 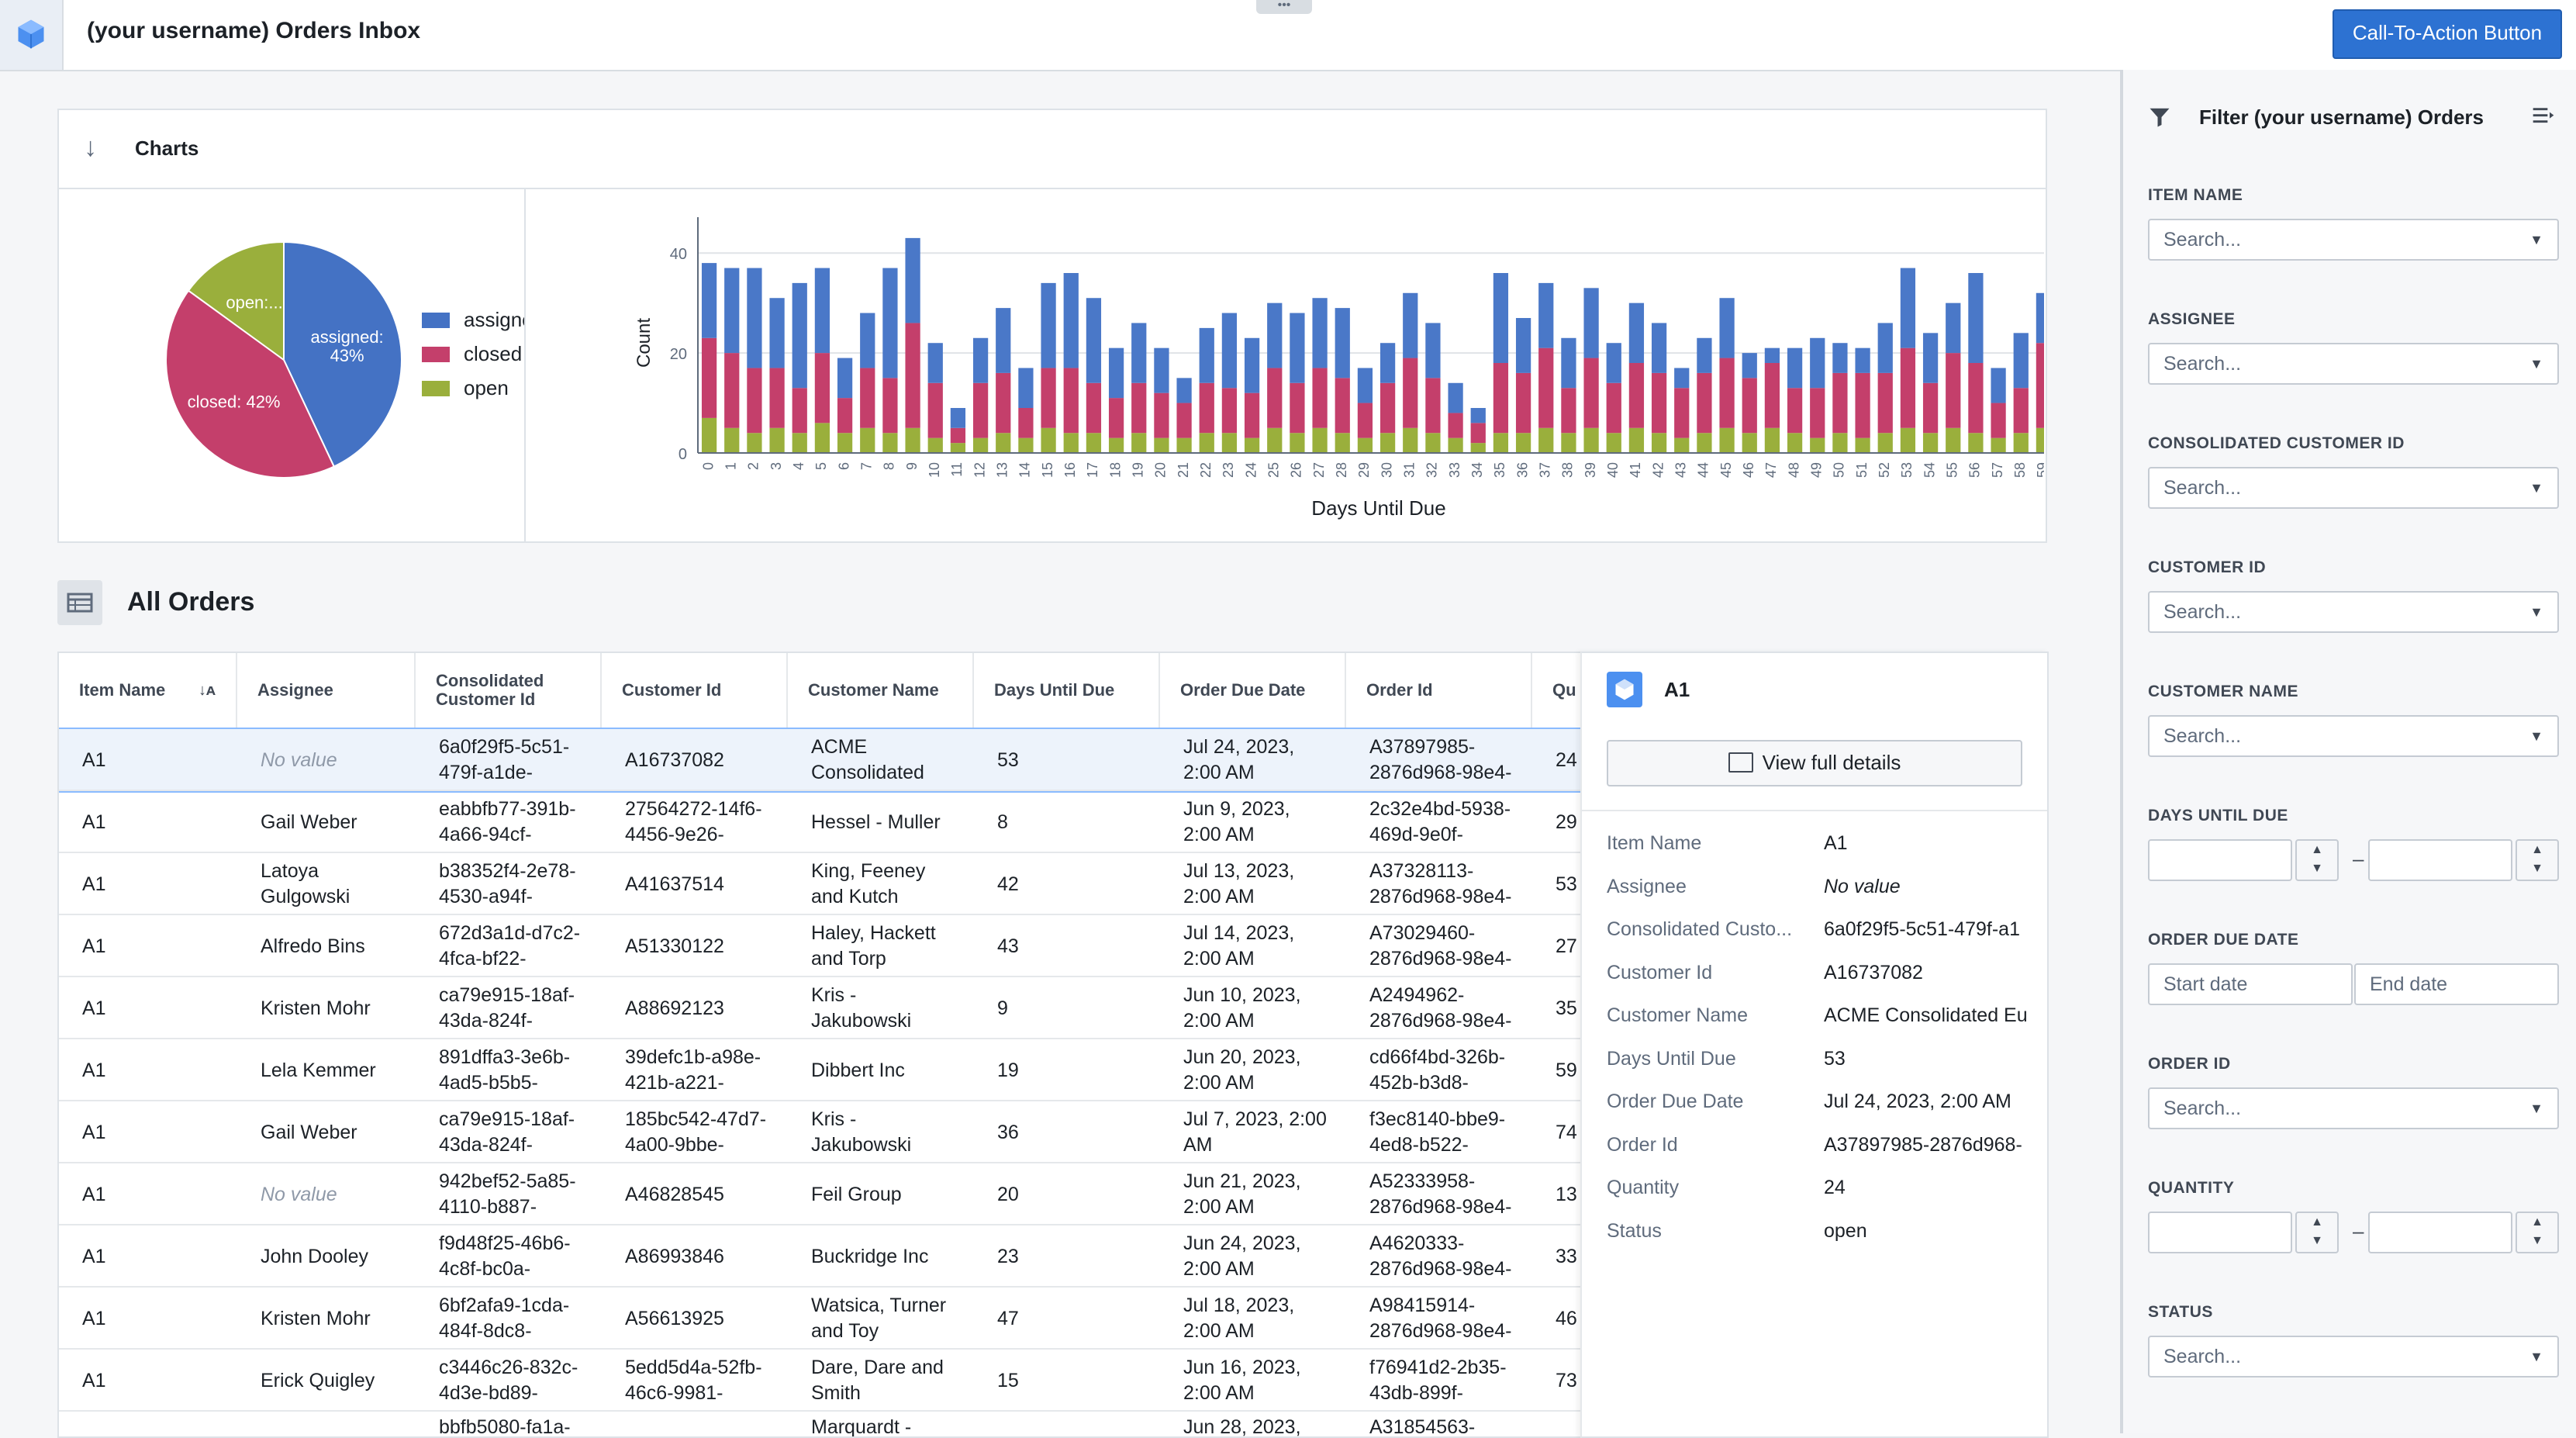 I want to click on pie-slice-open, so click(x=236, y=300).